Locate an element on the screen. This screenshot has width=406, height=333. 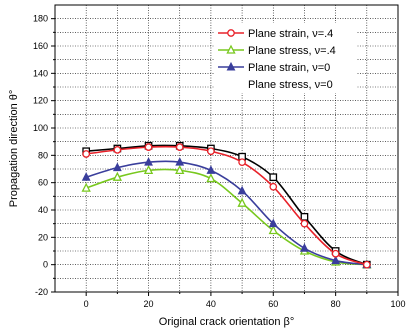
y-tick-labels: -20 0 20 40 60 80 100 120 140 160 180 is located at coordinates (40, 155).